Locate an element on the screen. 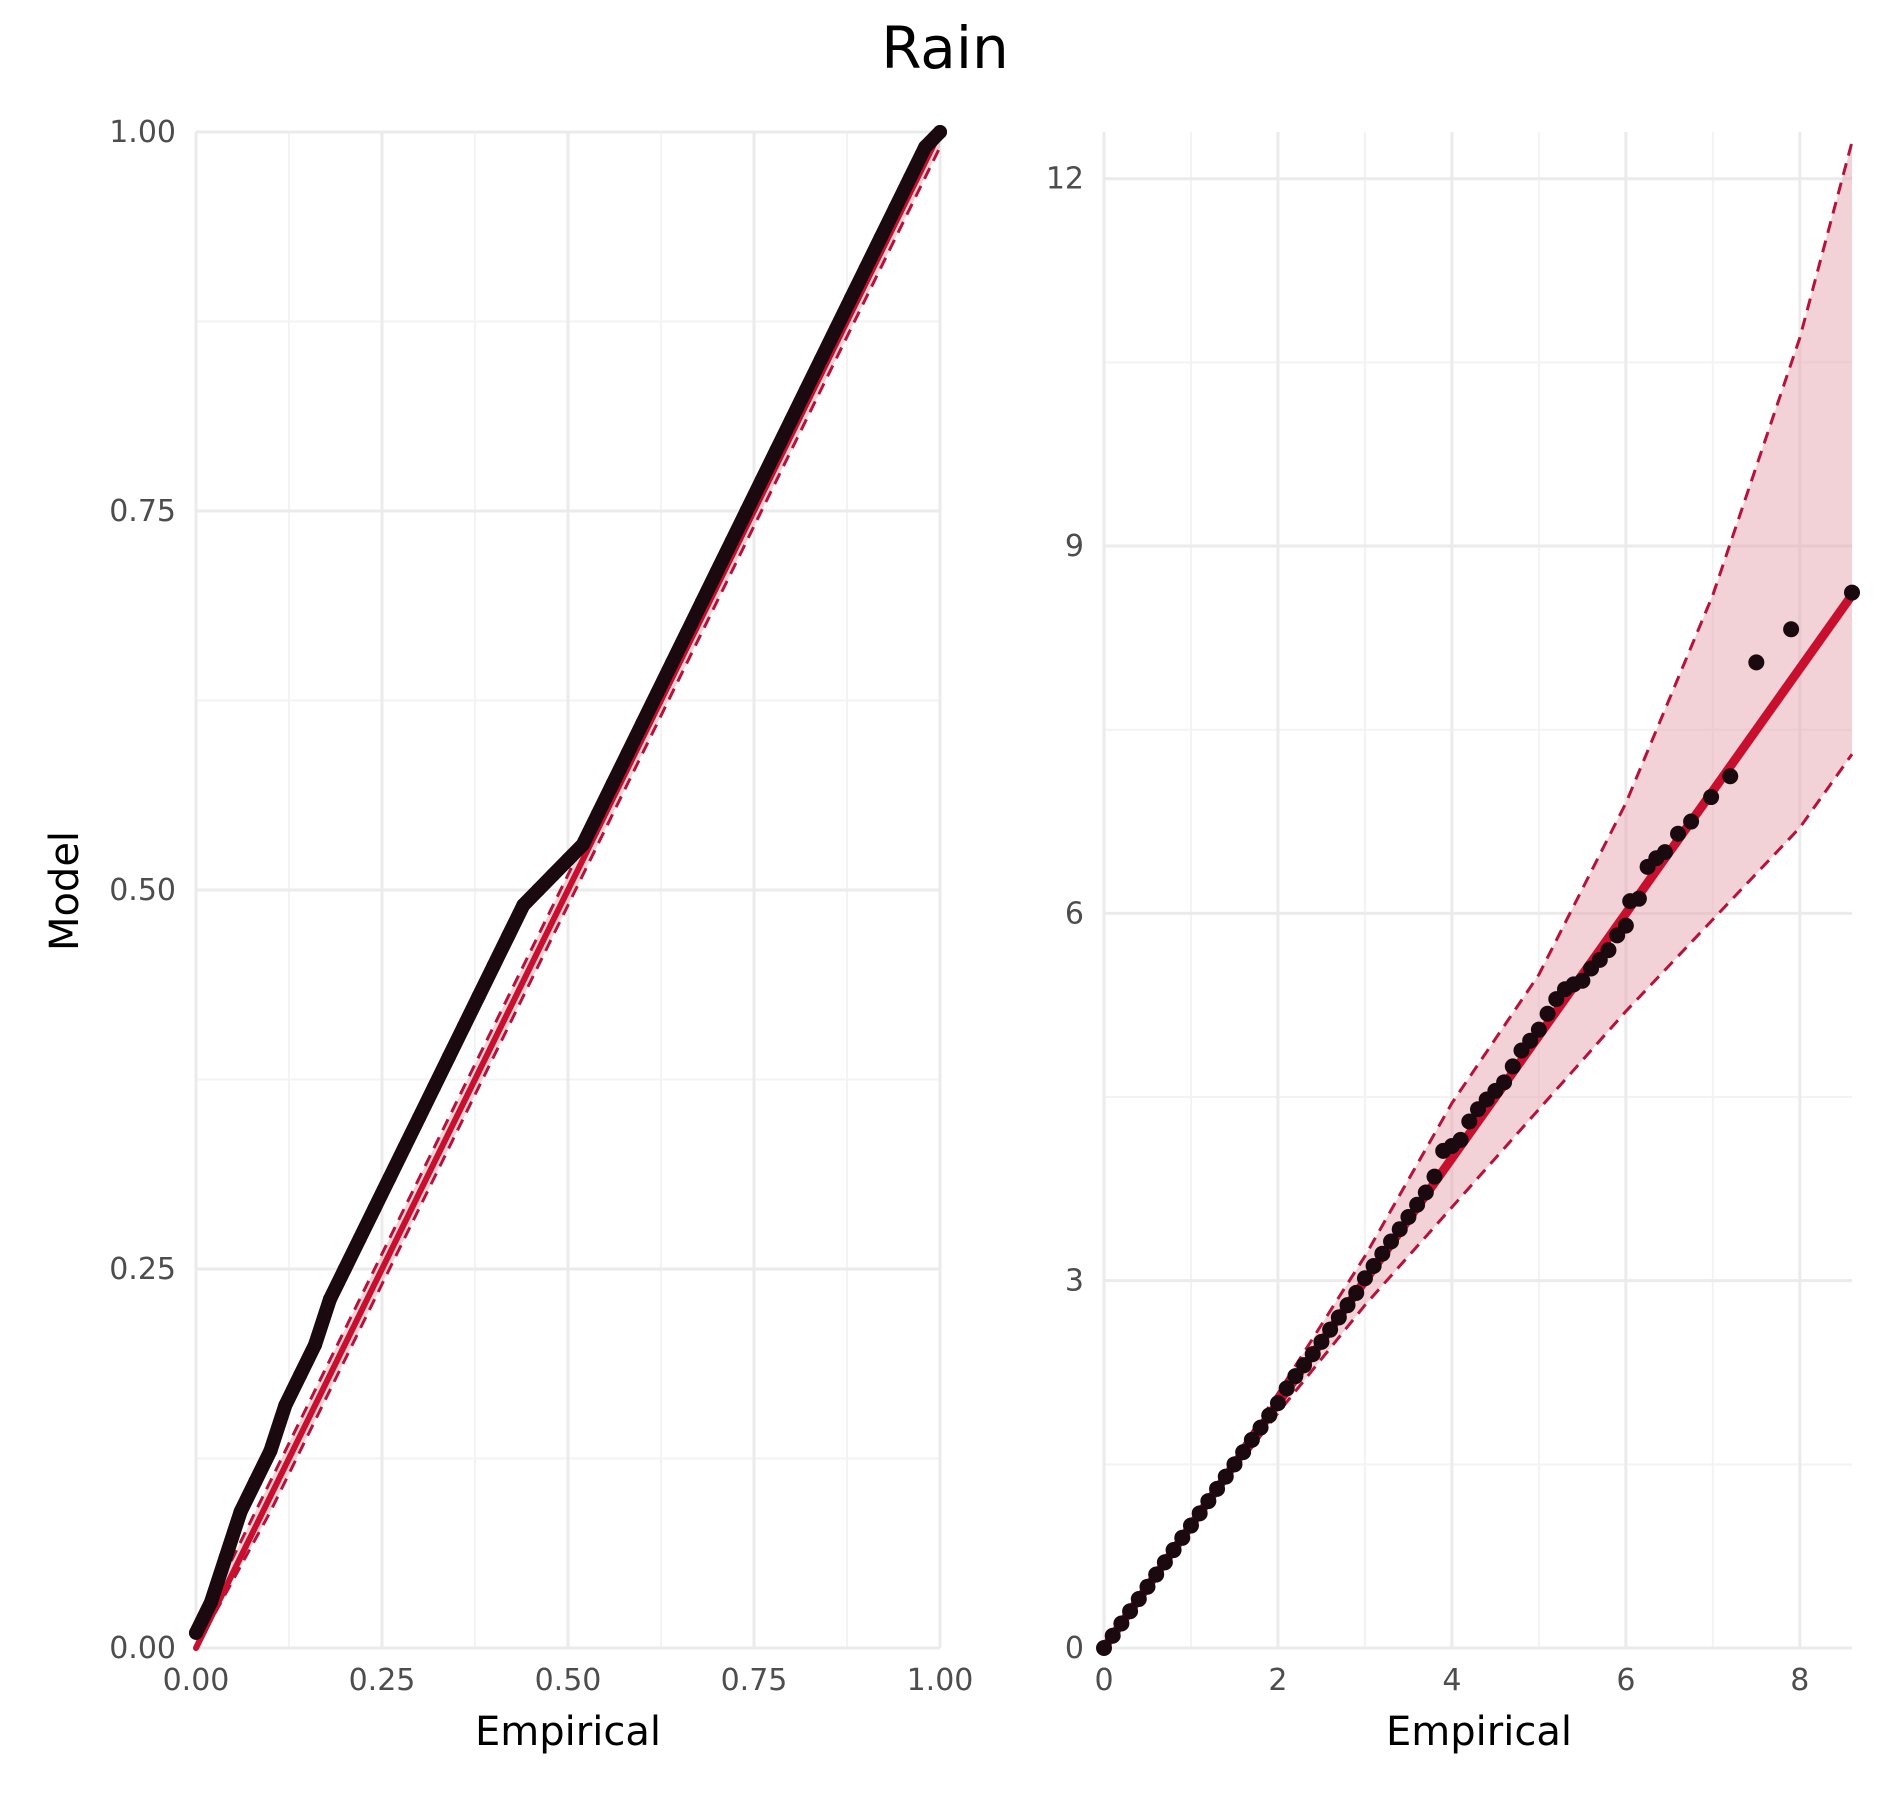  right-panel-x-tick-label: 4 is located at coordinates (1451, 1680).